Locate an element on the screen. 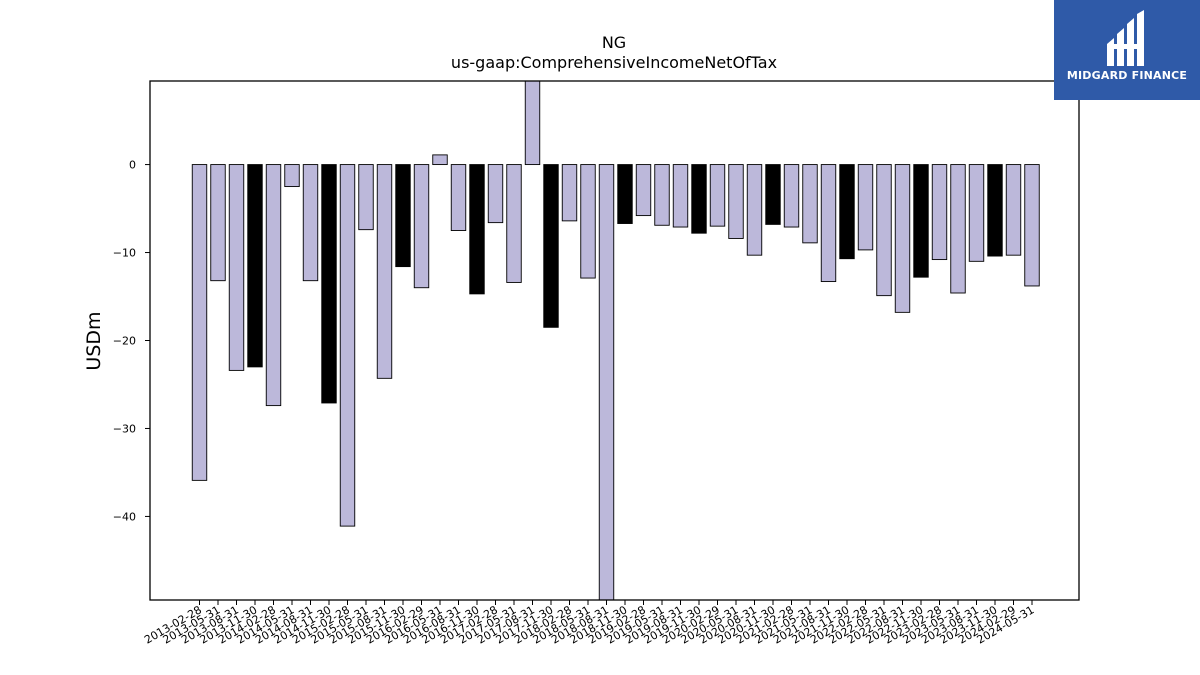  chart-title: NG is located at coordinates (614, 42).